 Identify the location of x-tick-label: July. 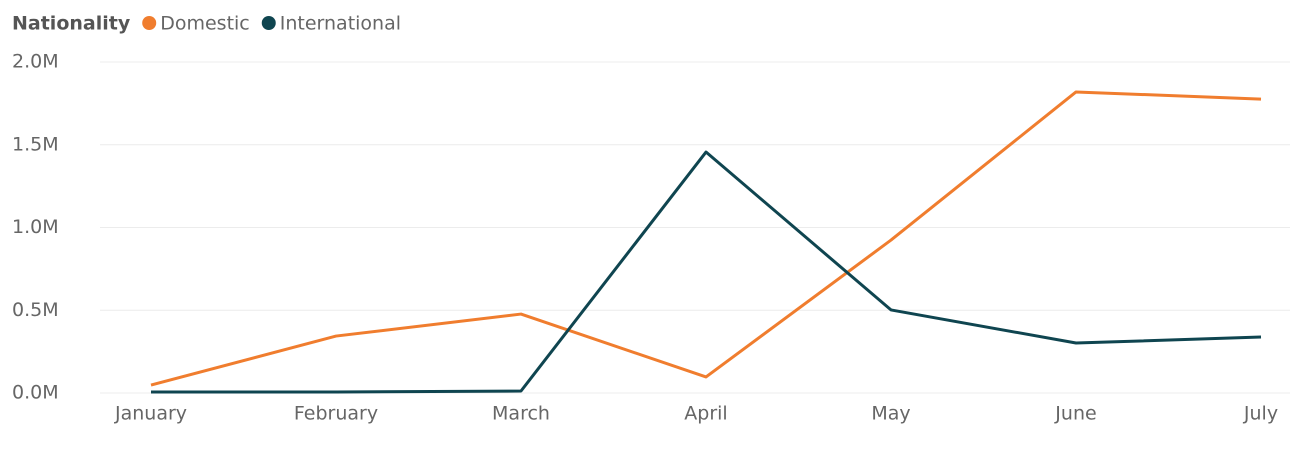
(1260, 414).